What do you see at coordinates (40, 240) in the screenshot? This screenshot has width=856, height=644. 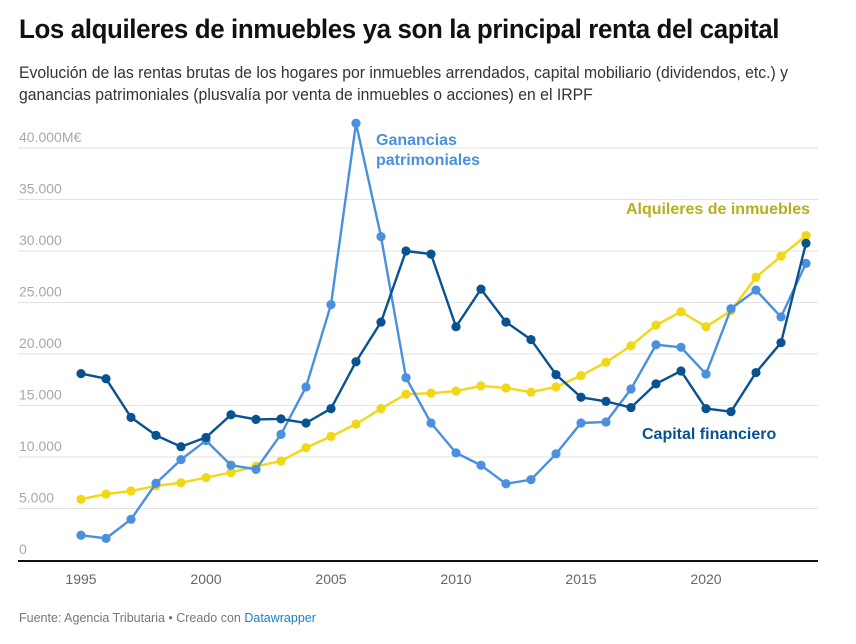 I see `y-tick-label: 30.000` at bounding box center [40, 240].